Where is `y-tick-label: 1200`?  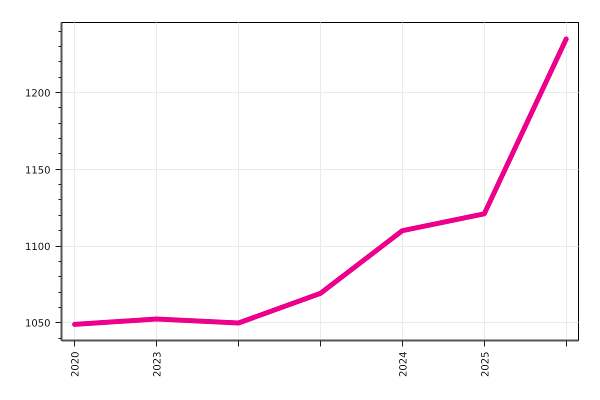
y-tick-label: 1200 is located at coordinates (38, 94).